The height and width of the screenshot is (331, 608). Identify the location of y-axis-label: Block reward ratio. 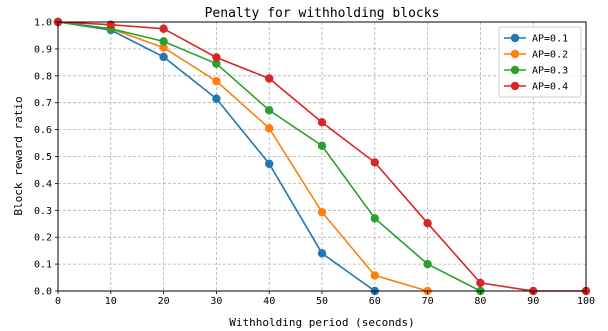
(18, 155).